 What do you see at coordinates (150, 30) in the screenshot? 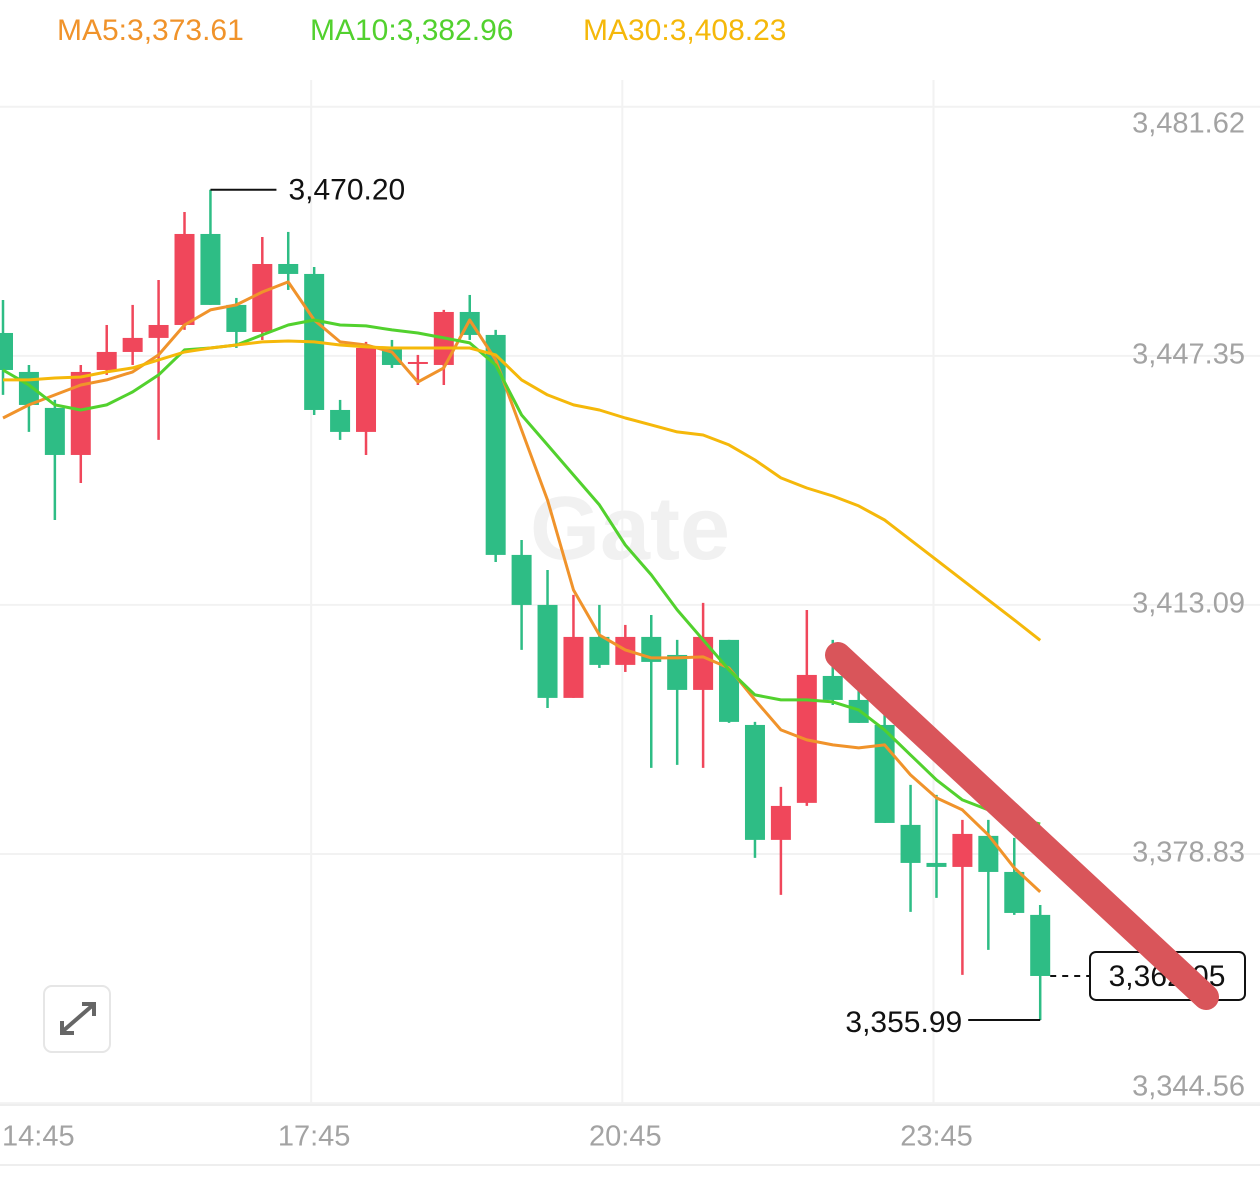
I see `legend-entry: MA5:3,373.61` at bounding box center [150, 30].